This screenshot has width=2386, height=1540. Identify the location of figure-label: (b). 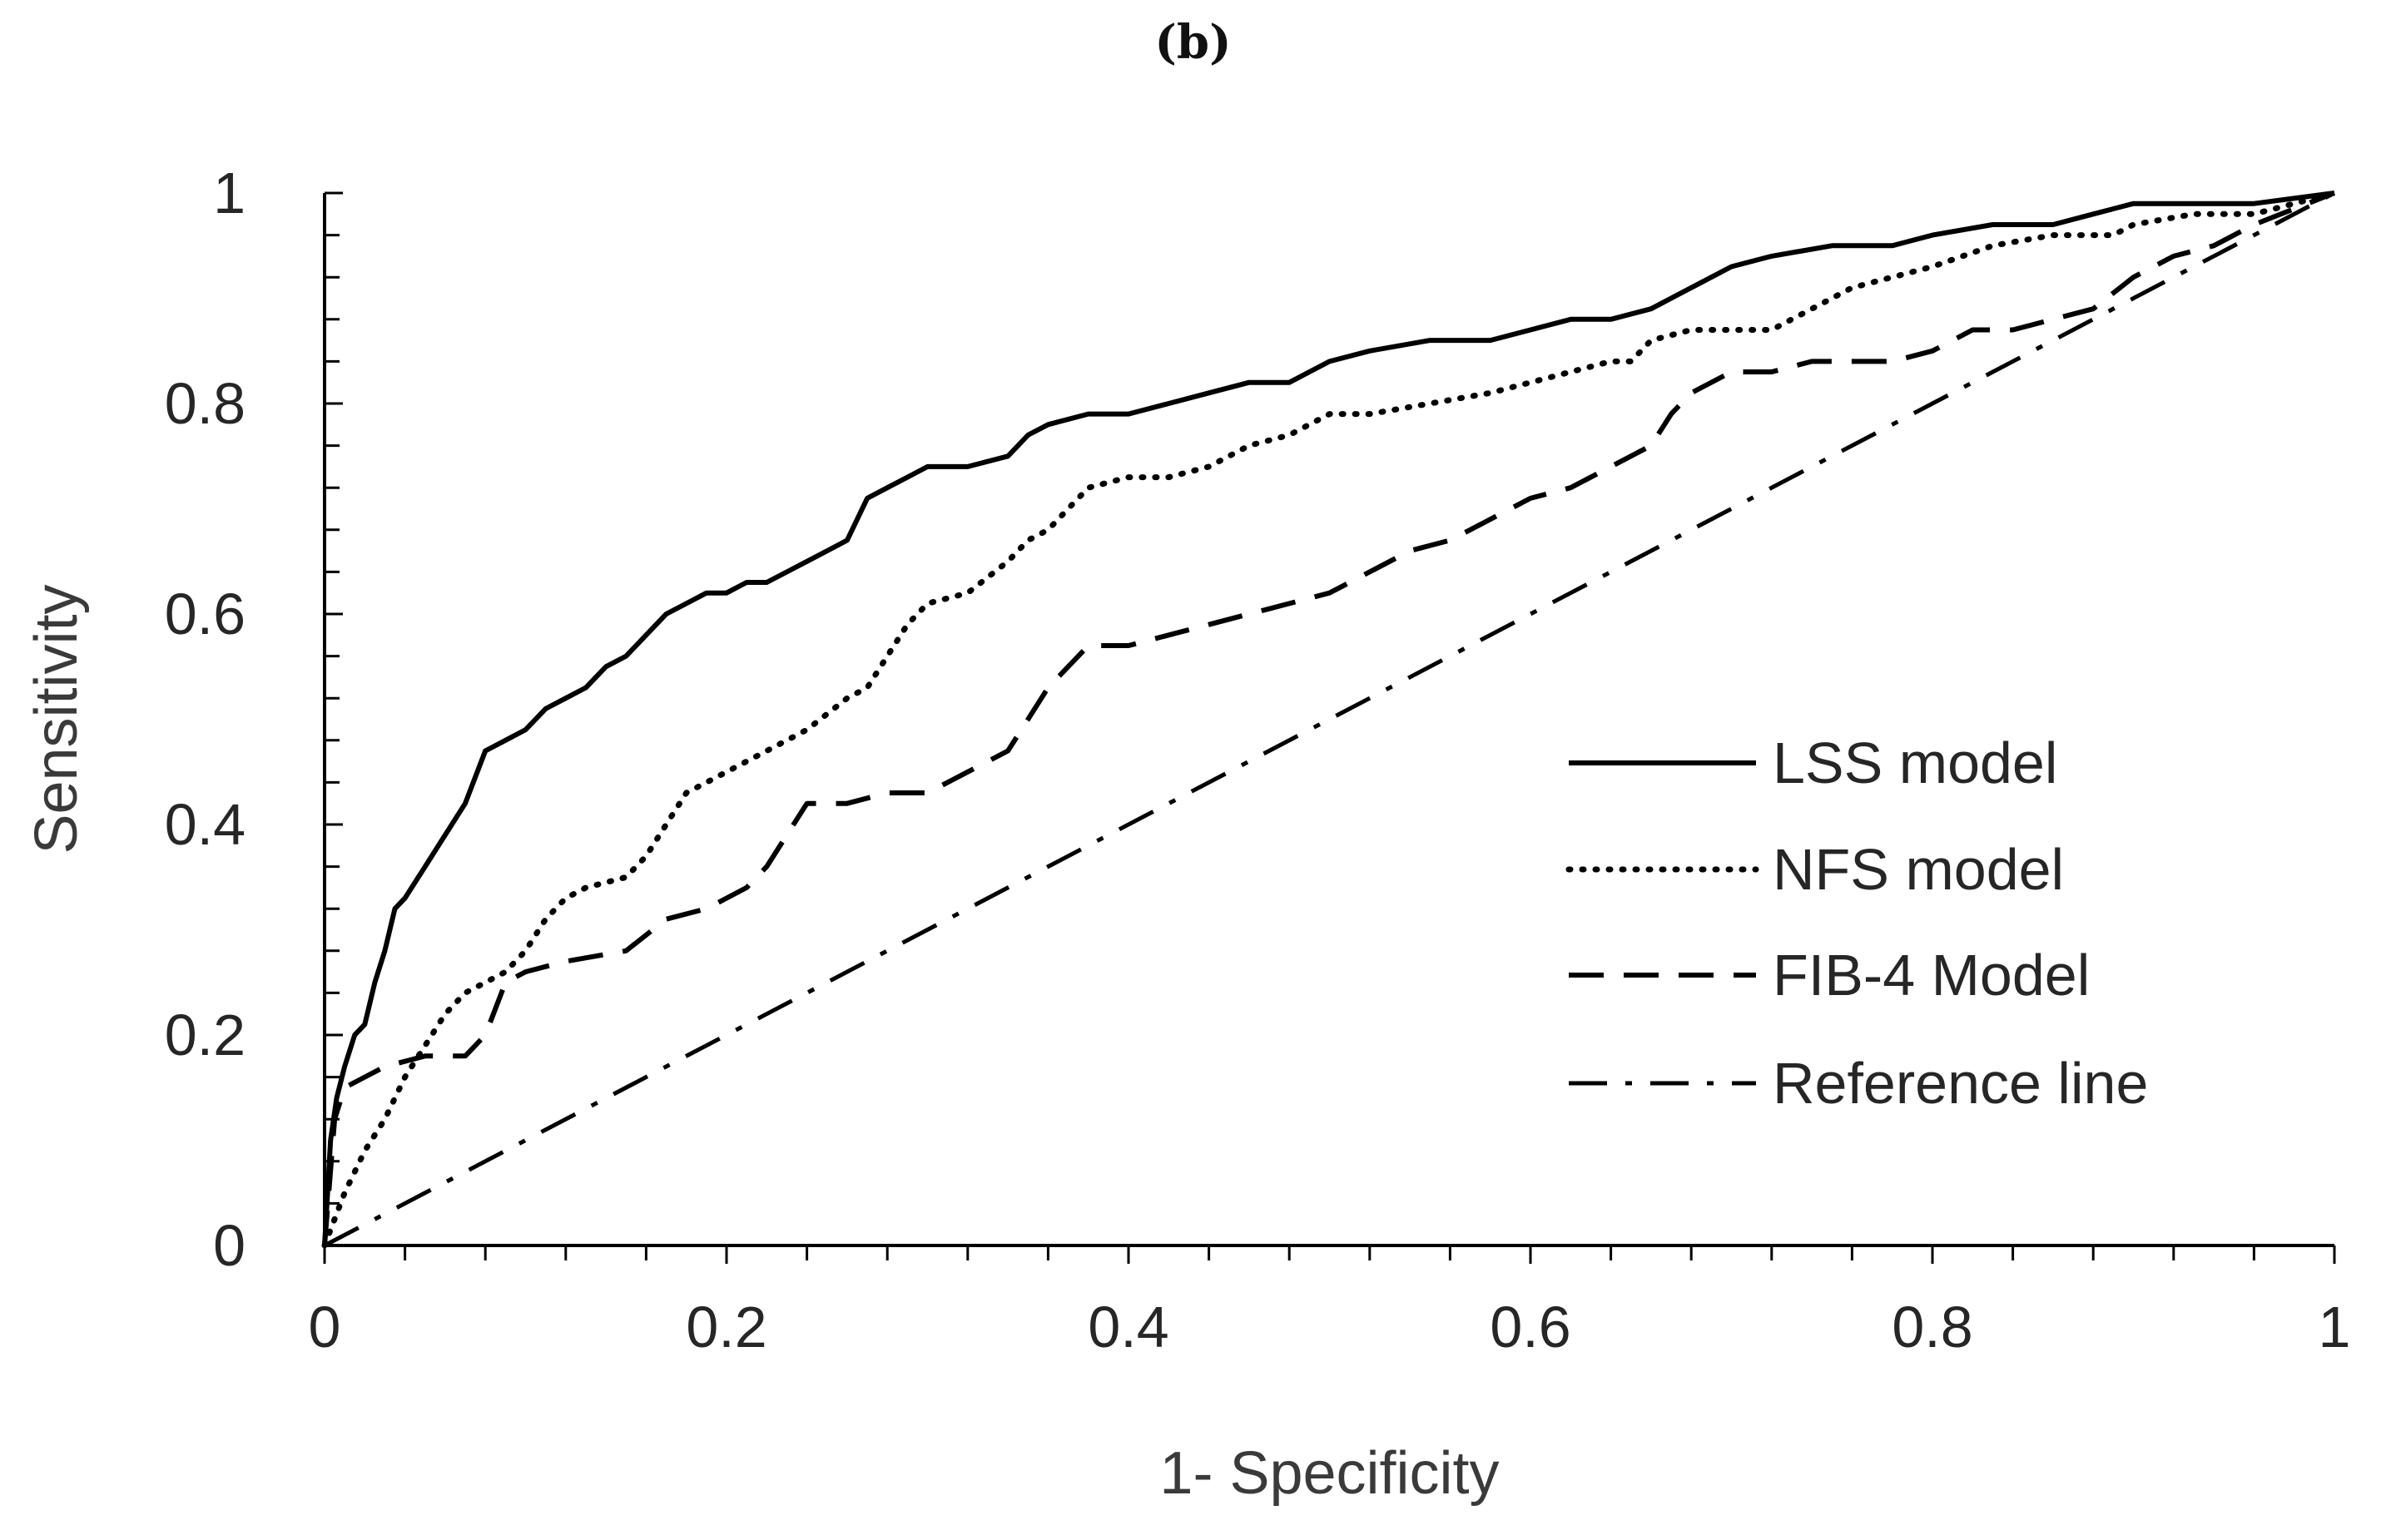
(1193, 42).